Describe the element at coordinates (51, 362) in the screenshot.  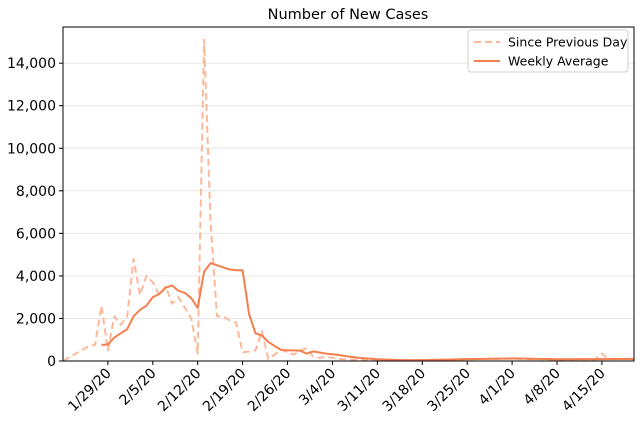
I see `y-tick-label: 0` at that location.